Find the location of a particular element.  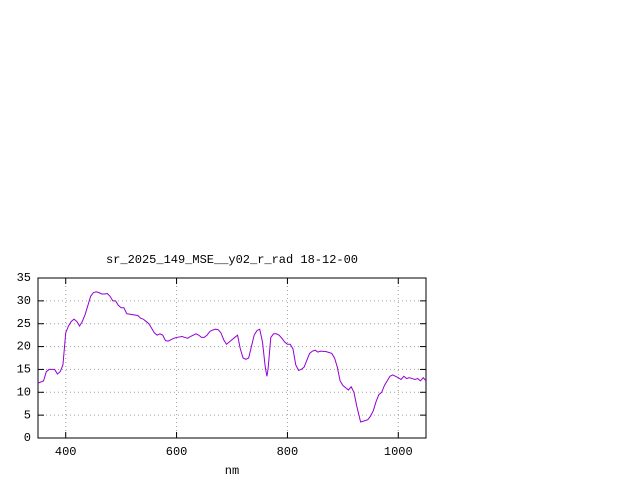

x-tick-label: 600 is located at coordinates (177, 452).